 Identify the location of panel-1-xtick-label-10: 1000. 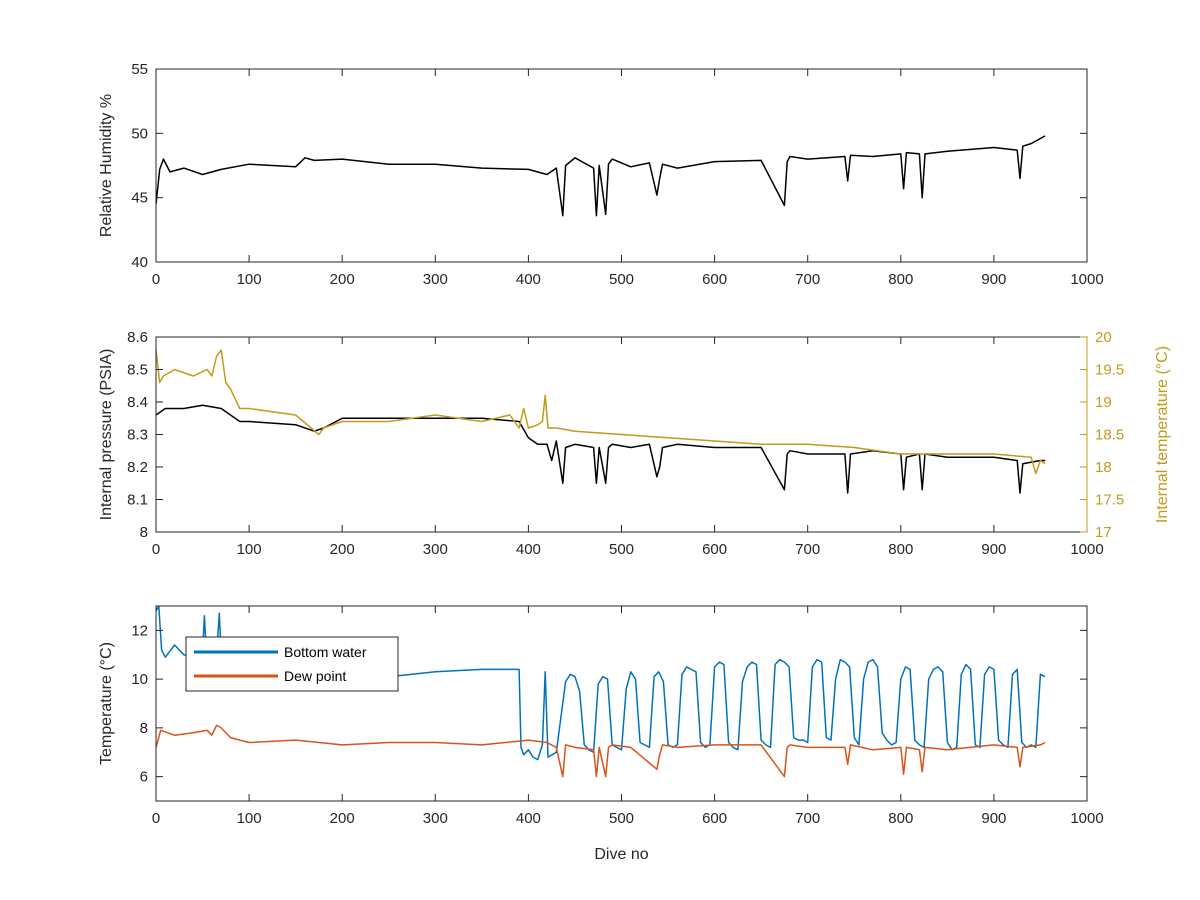
(1086, 549).